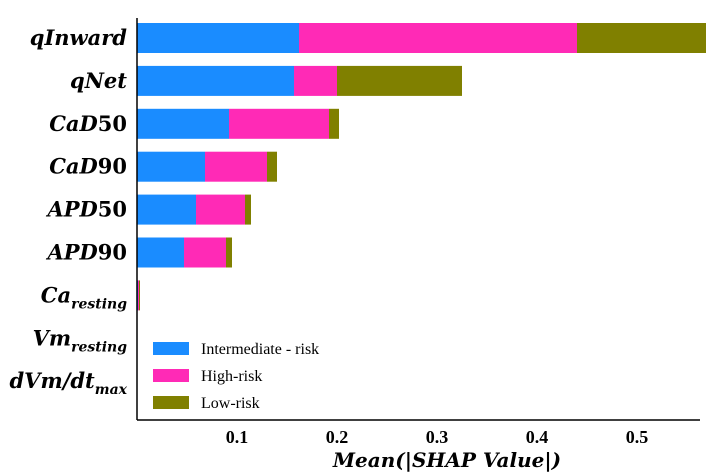 The height and width of the screenshot is (475, 706). What do you see at coordinates (69, 383) in the screenshot?
I see `y-tick-label-8: dVm/dtmax` at bounding box center [69, 383].